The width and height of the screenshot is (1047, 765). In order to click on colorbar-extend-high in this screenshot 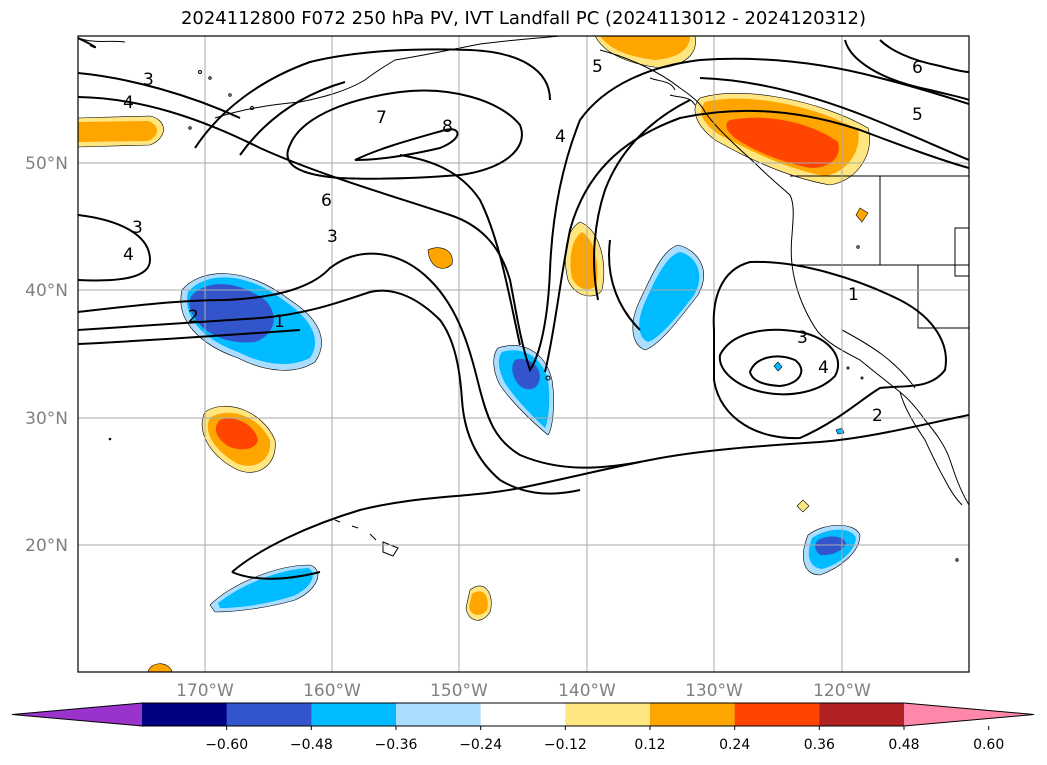, I will do `click(969, 714)`.